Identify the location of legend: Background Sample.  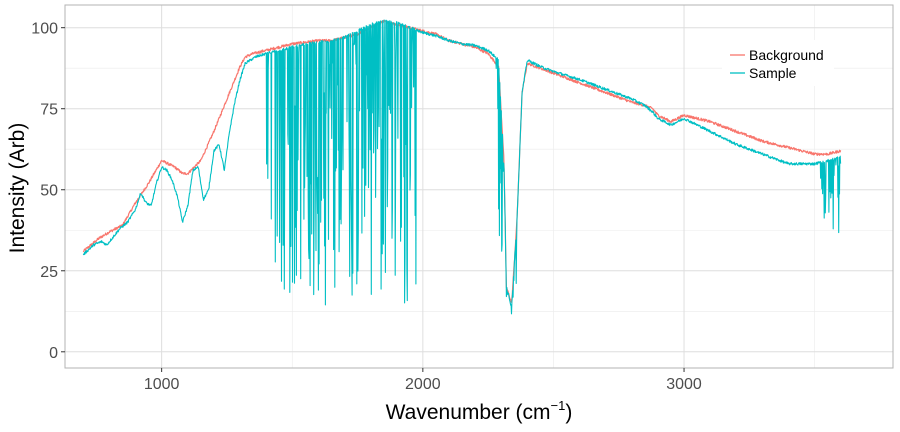
(778, 63).